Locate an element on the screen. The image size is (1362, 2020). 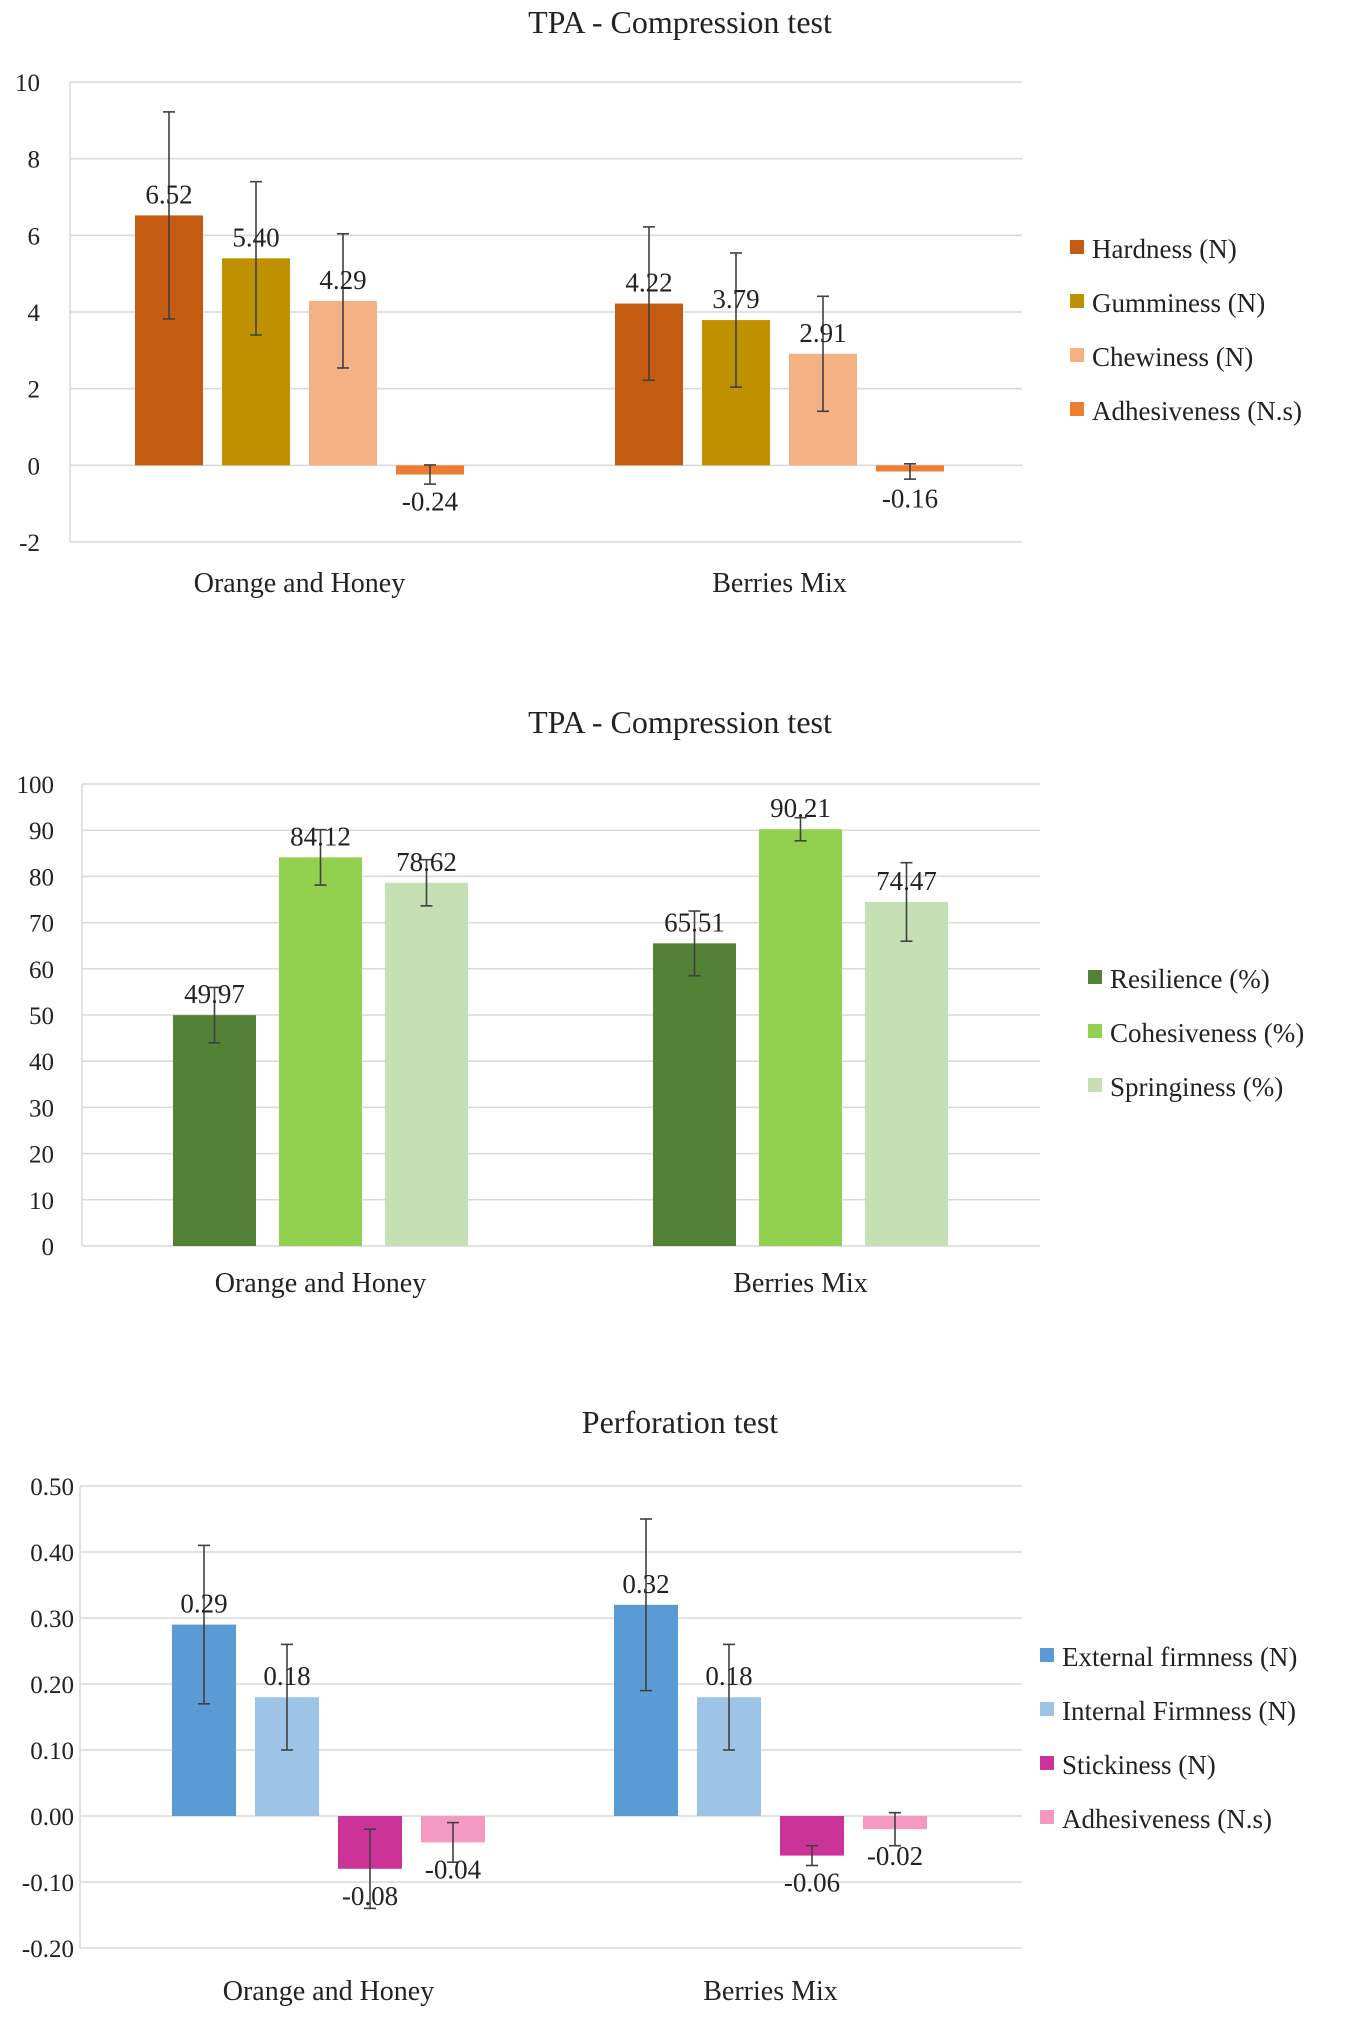
data-label: 3.79 is located at coordinates (735, 299).